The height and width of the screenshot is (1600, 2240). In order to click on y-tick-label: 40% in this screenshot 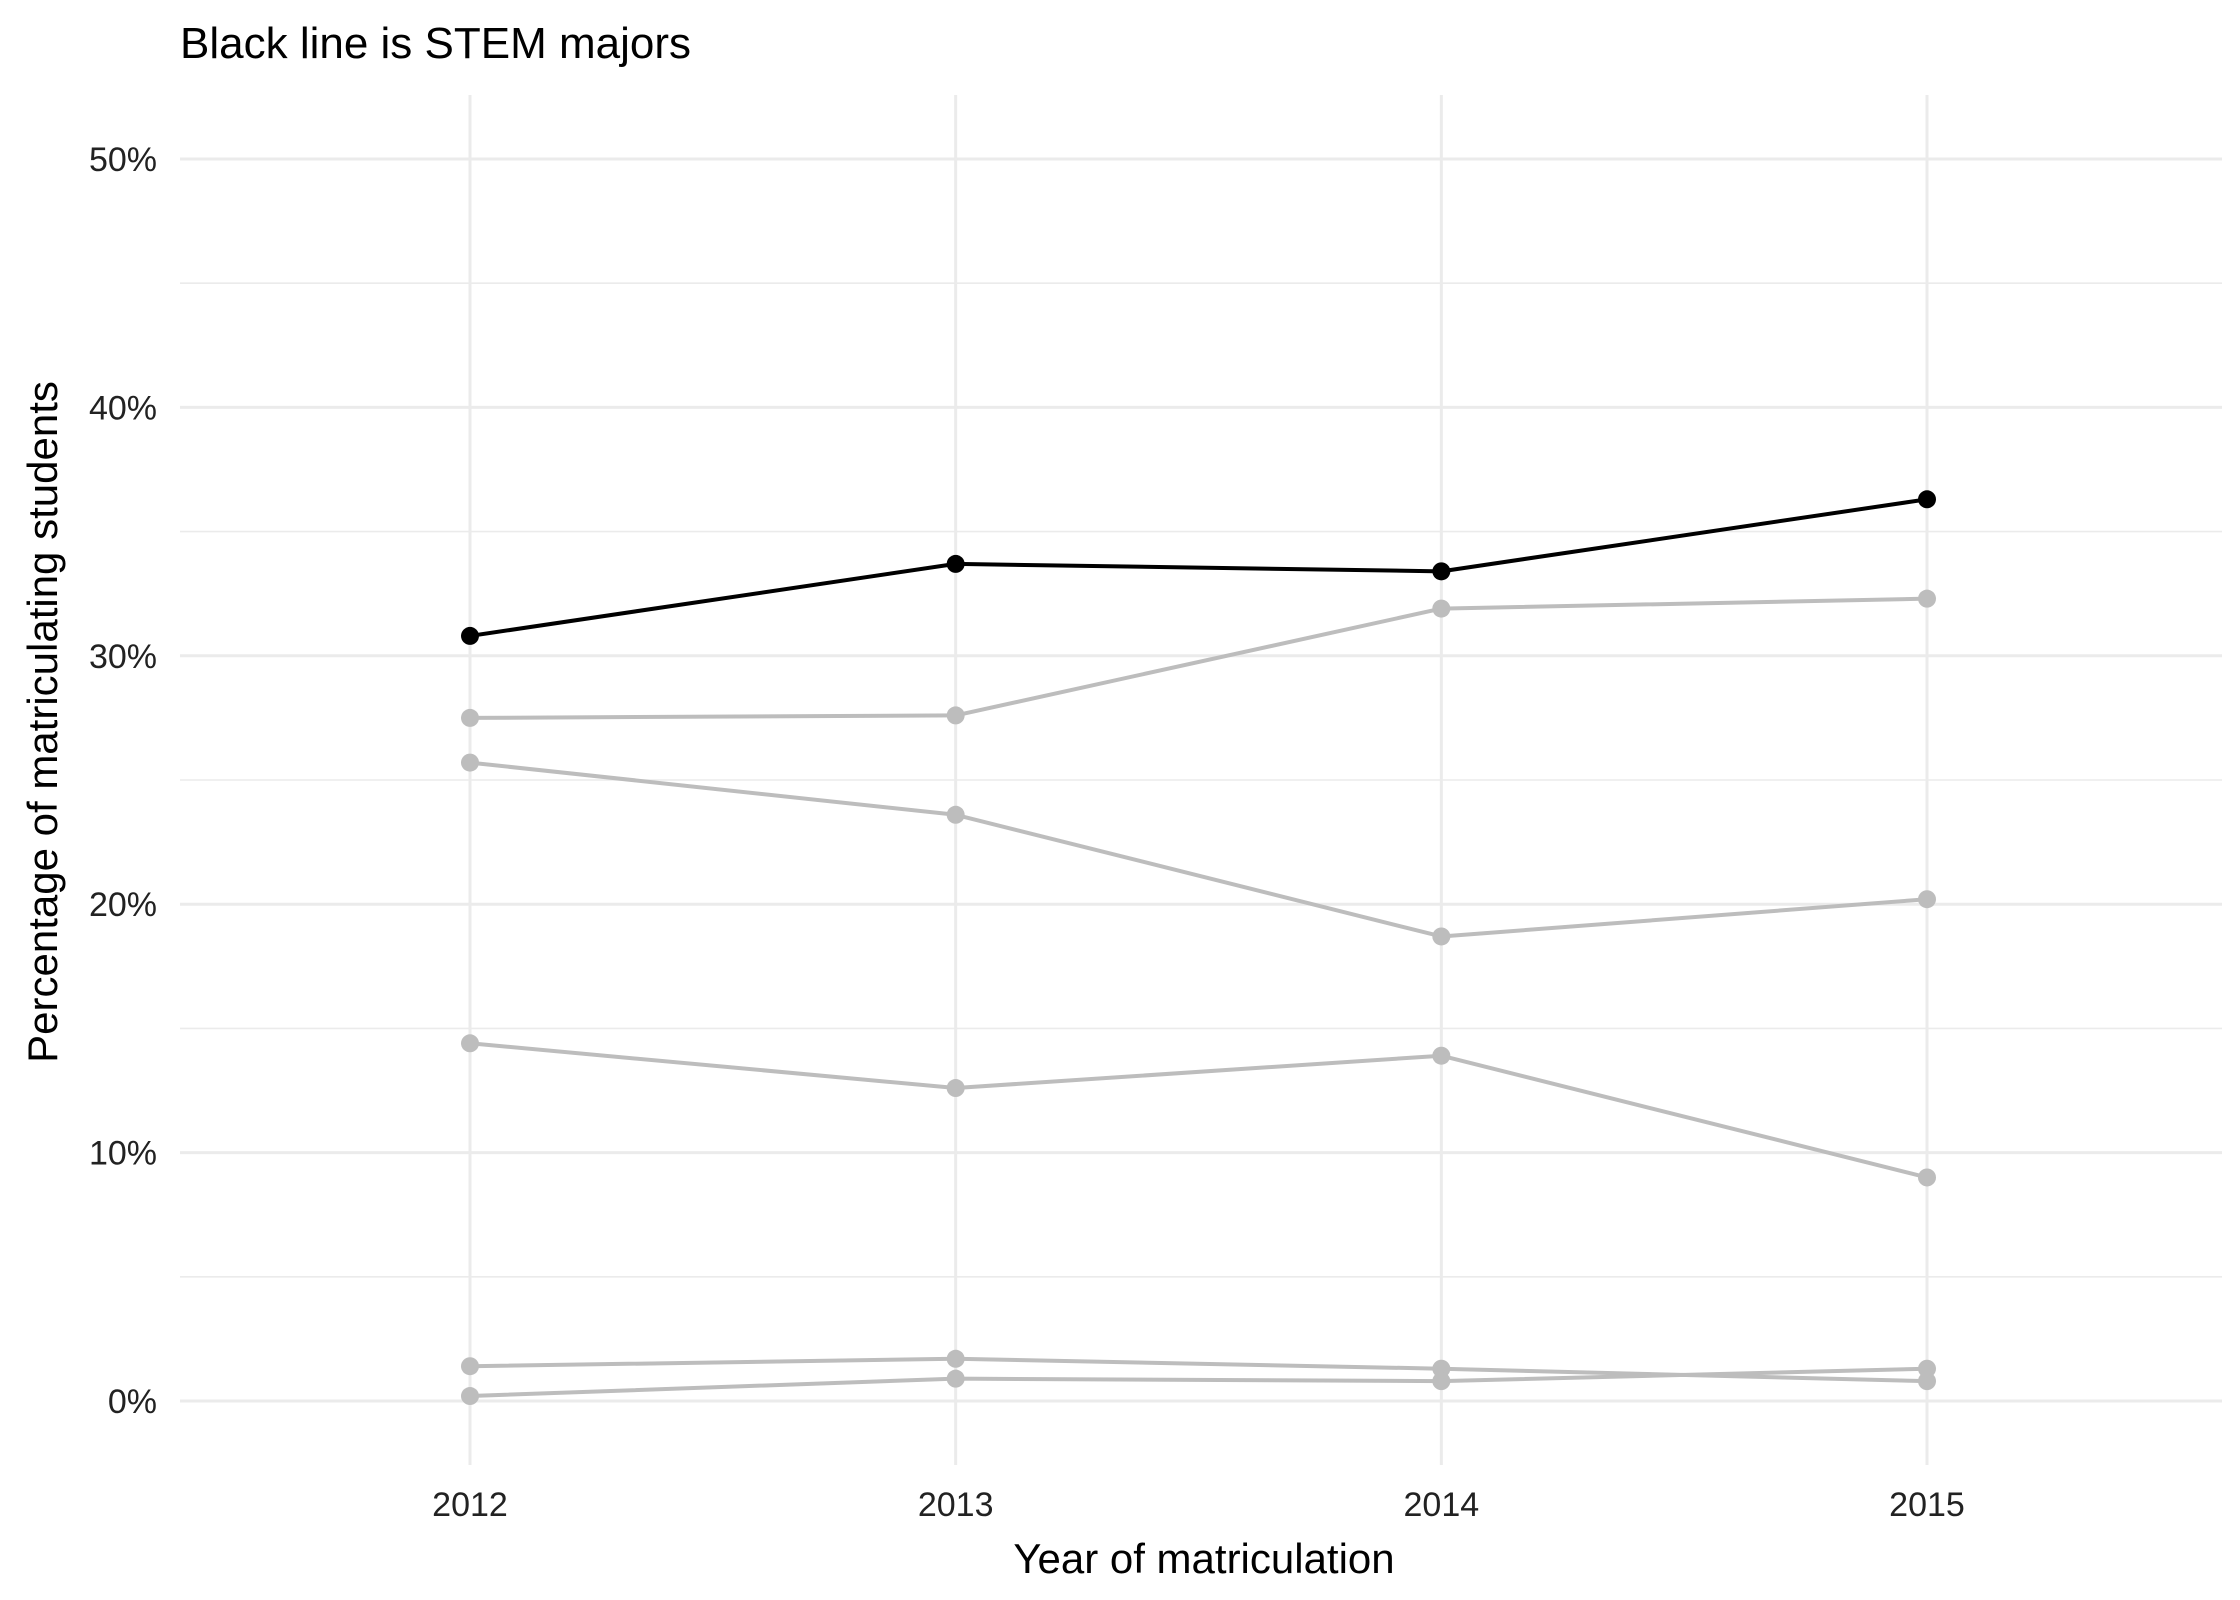, I will do `click(123, 408)`.